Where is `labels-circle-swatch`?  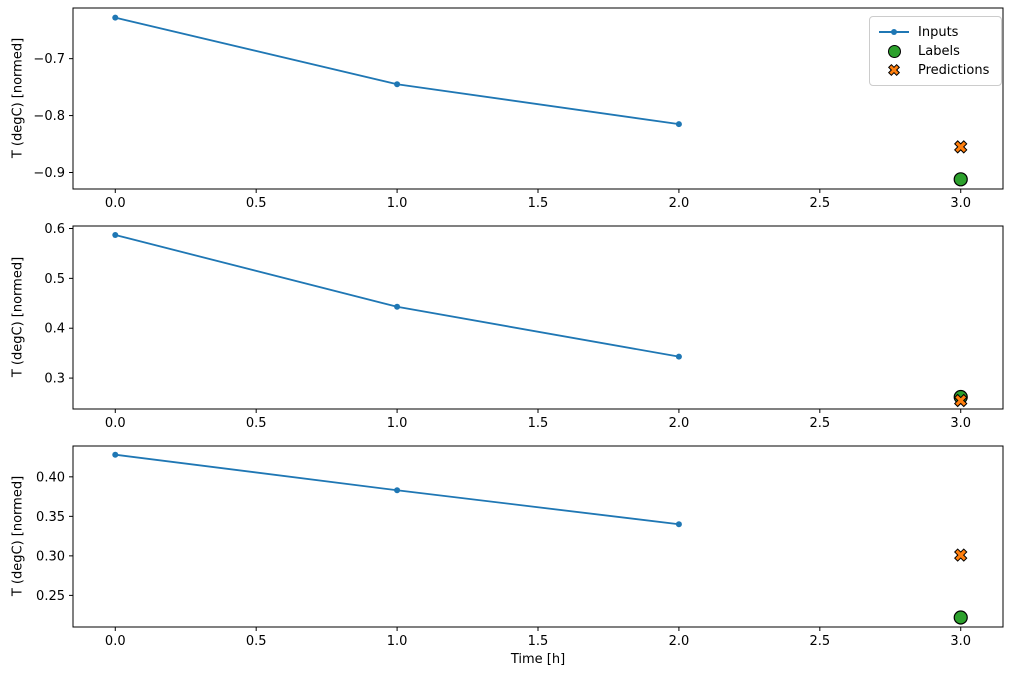
labels-circle-swatch is located at coordinates (894, 51).